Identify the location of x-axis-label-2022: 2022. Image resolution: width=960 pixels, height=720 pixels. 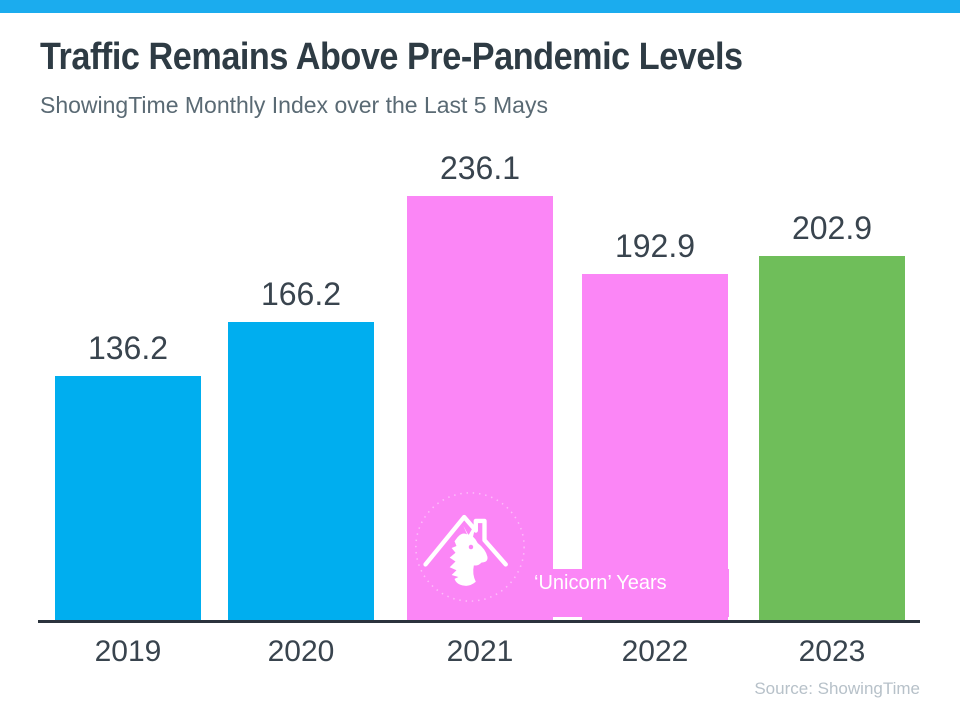
(655, 651).